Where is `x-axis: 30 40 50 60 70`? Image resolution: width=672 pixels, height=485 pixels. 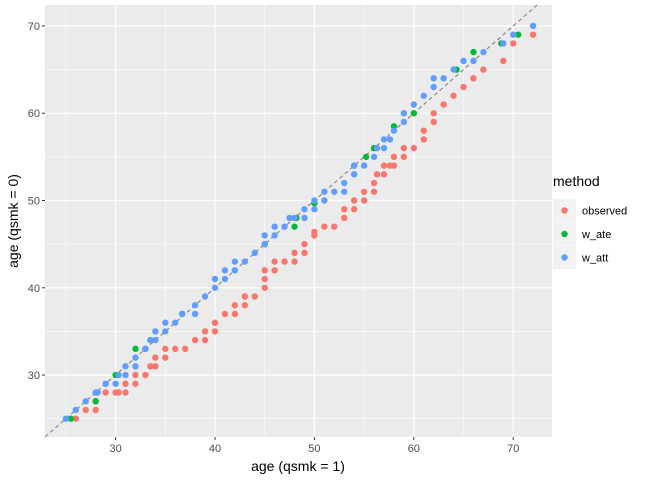
x-axis: 30 40 50 60 70 is located at coordinates (314, 446).